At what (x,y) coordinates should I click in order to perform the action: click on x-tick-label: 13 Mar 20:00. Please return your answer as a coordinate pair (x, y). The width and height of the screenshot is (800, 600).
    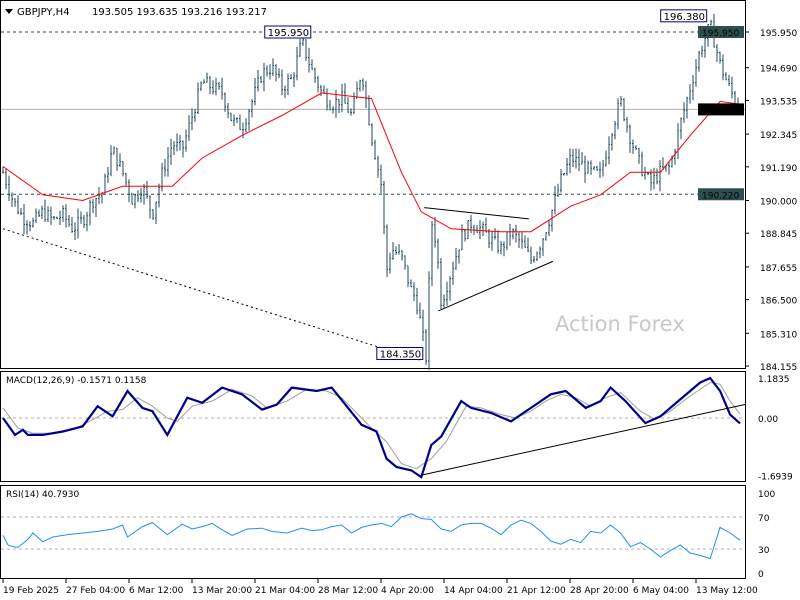
    Looking at the image, I should click on (222, 591).